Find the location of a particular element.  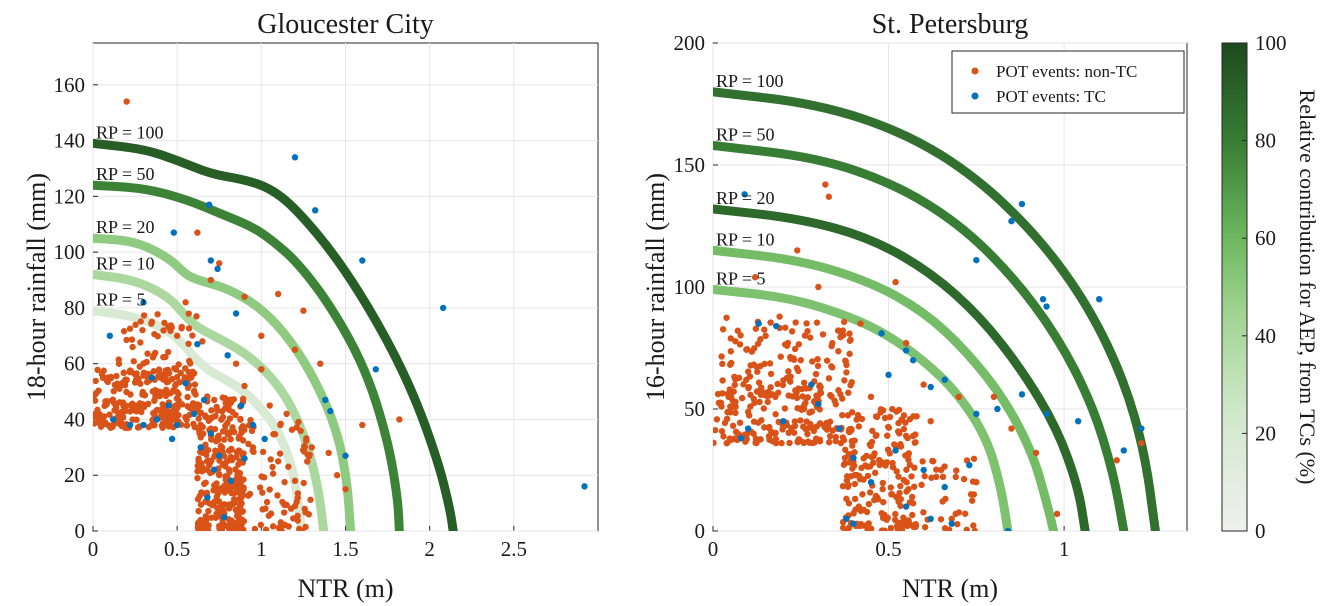

colorbar-tick-label: 100 is located at coordinates (1271, 43).